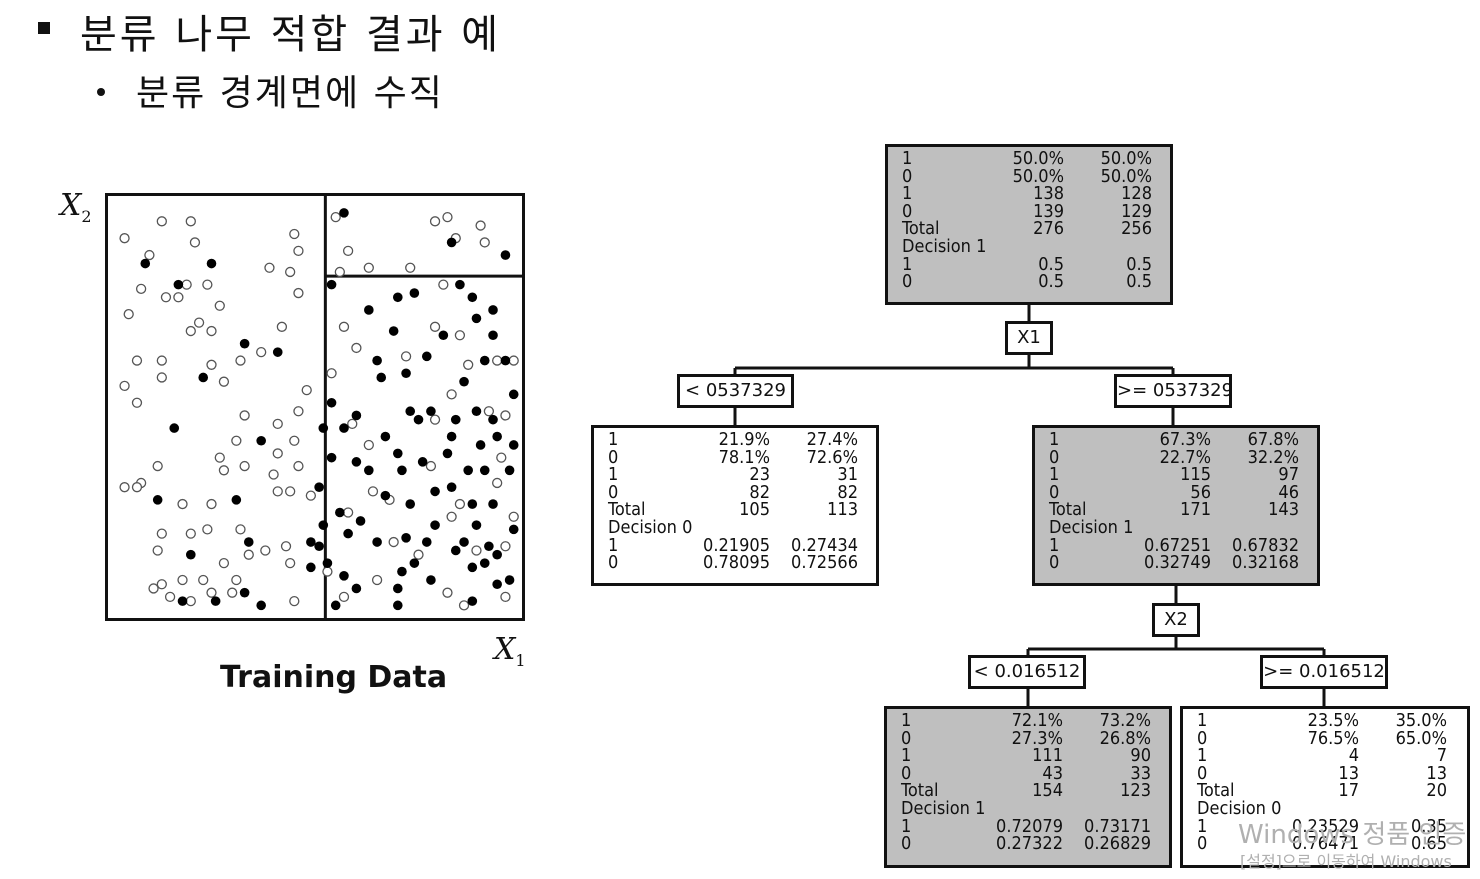 Image resolution: width=1480 pixels, height=879 pixels. I want to click on row-value-test: 73.2%, so click(1125, 720).